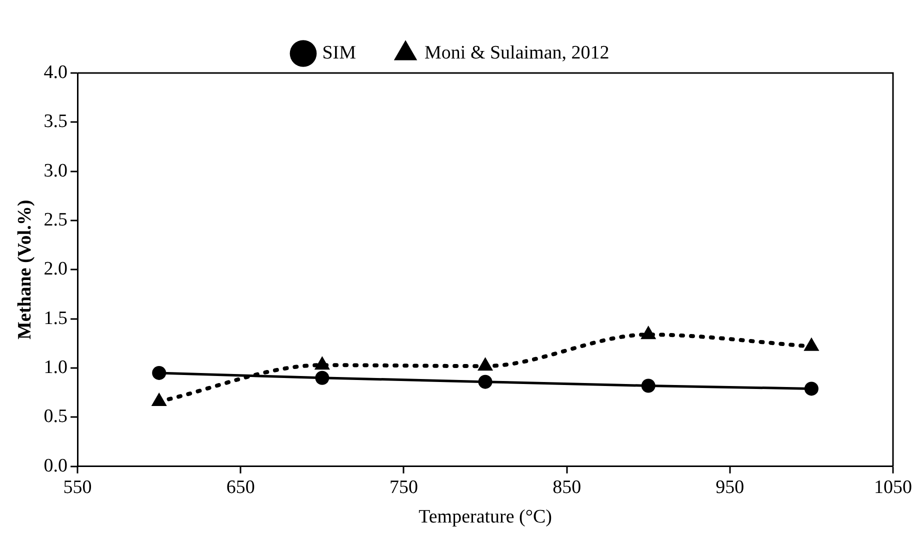 The width and height of the screenshot is (915, 537). Describe the element at coordinates (25, 270) in the screenshot. I see `y-axis-title: Methane (Vol.%)` at that location.